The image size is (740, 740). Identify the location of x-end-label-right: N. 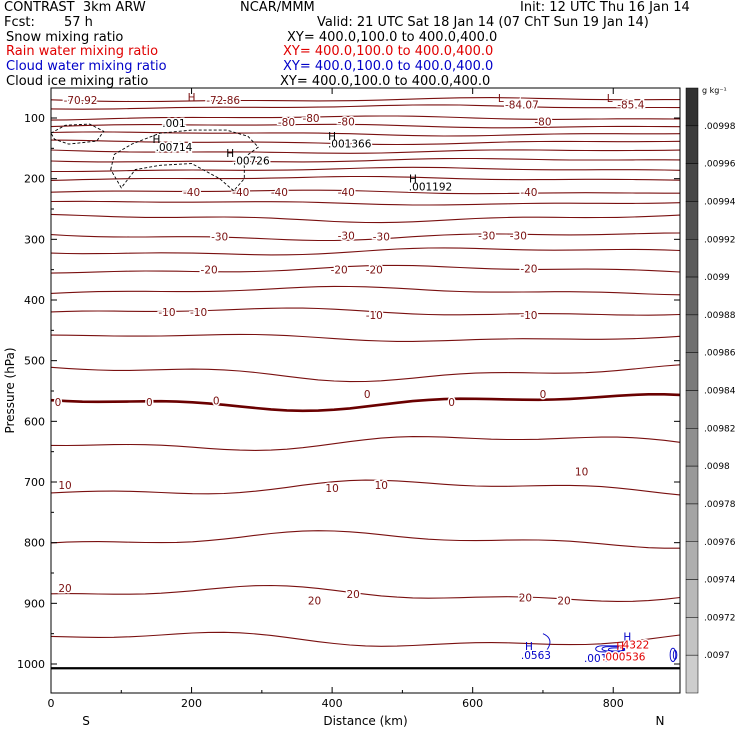
(660, 721).